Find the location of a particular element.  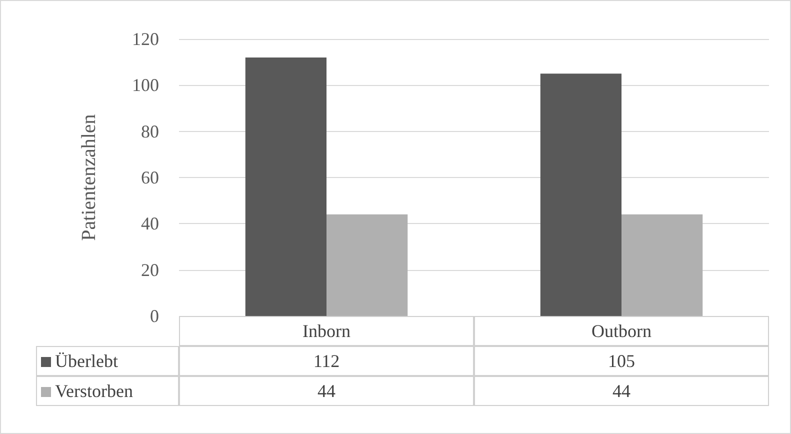

legend-label: Verstorben is located at coordinates (93, 391).